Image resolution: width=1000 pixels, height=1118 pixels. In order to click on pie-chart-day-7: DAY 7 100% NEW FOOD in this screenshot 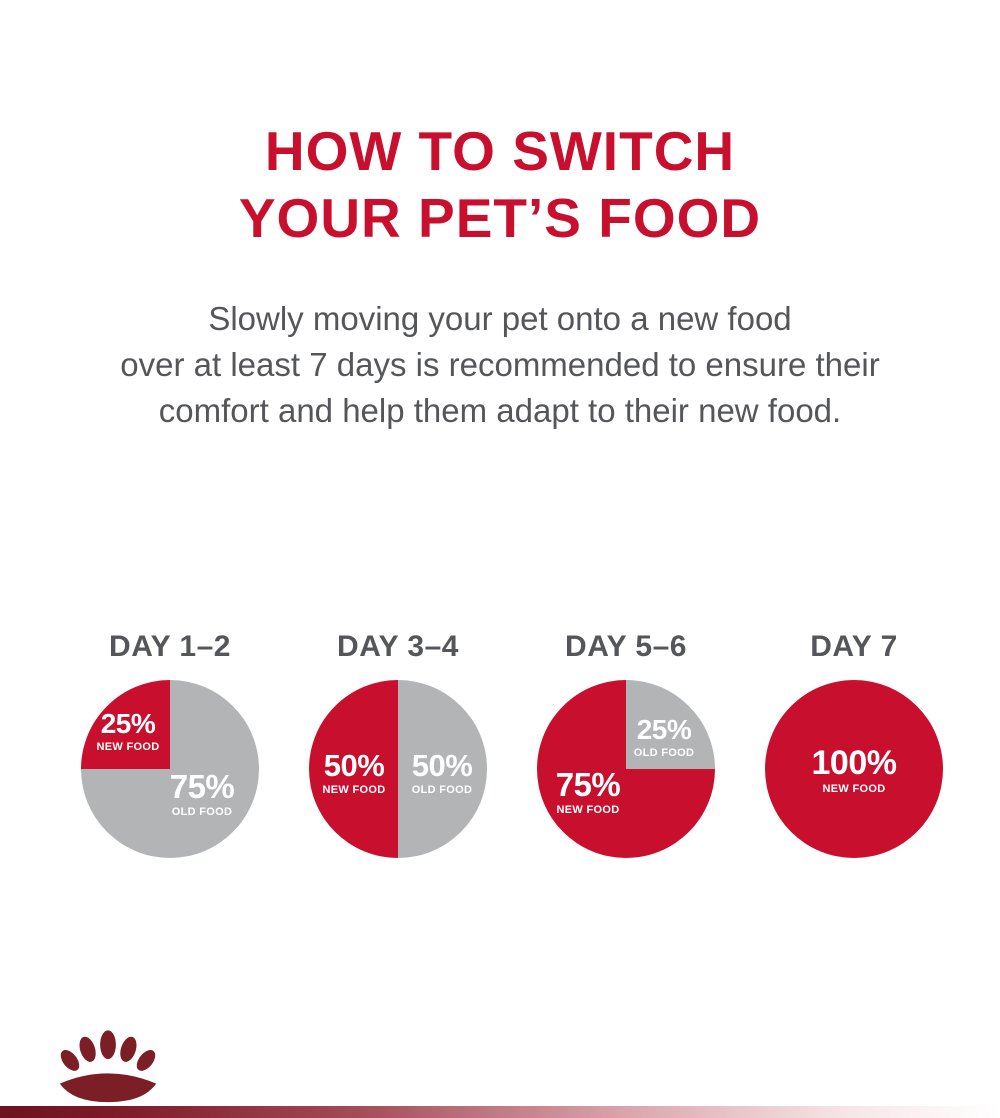, I will do `click(854, 744)`.